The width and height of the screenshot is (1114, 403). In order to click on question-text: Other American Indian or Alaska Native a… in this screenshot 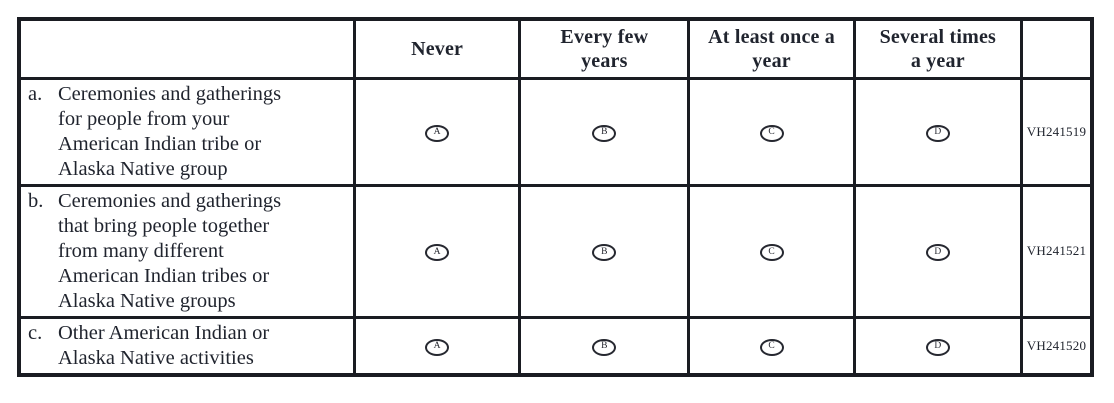, I will do `click(164, 345)`.